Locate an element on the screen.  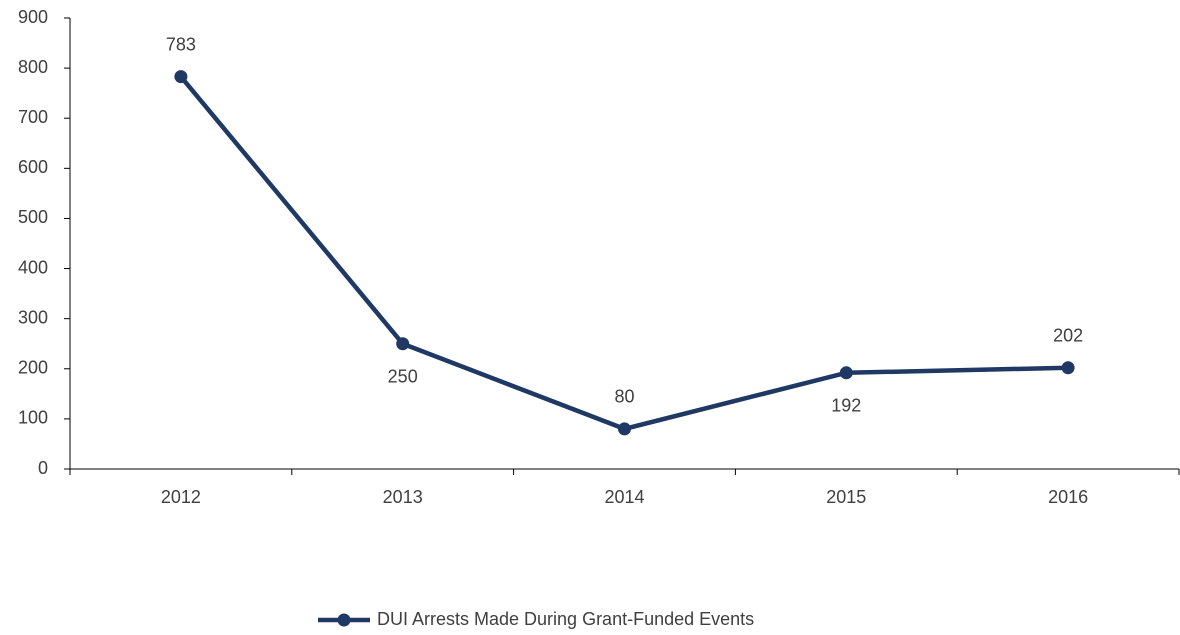
data-label: 202 is located at coordinates (1068, 336).